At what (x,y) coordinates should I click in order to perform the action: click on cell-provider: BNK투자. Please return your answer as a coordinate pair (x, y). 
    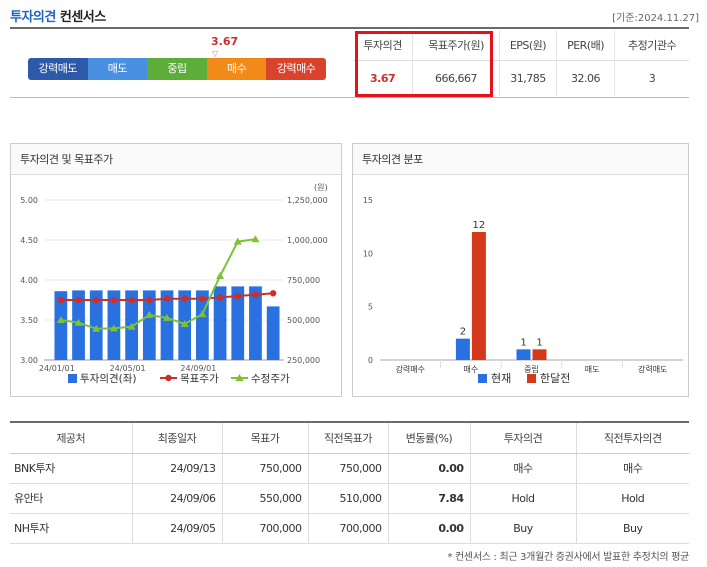
    Looking at the image, I should click on (71, 468).